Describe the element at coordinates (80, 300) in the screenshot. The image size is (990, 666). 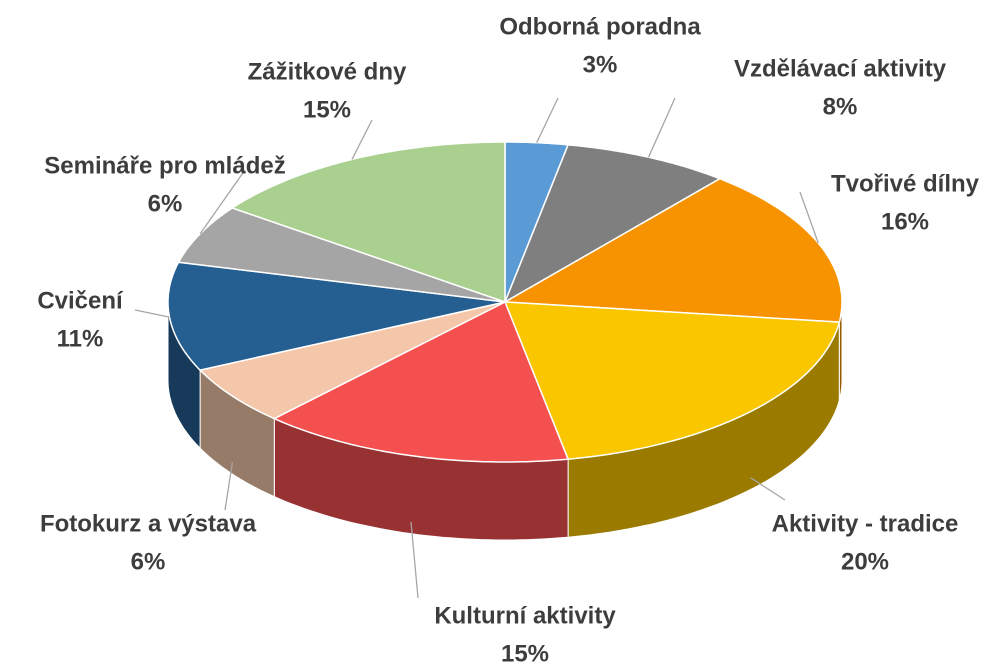
I see `category-label: Cvičení` at that location.